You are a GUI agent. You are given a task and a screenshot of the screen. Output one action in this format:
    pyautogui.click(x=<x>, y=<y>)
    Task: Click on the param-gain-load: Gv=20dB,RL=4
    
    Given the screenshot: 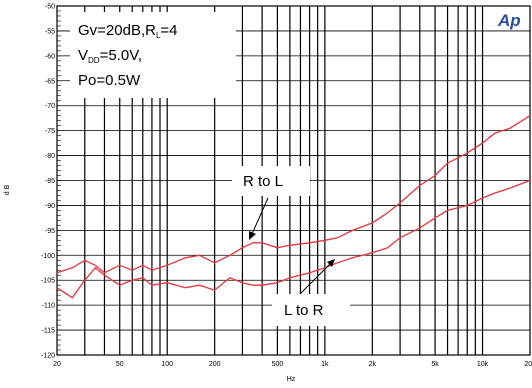 What is the action you would take?
    pyautogui.click(x=128, y=31)
    